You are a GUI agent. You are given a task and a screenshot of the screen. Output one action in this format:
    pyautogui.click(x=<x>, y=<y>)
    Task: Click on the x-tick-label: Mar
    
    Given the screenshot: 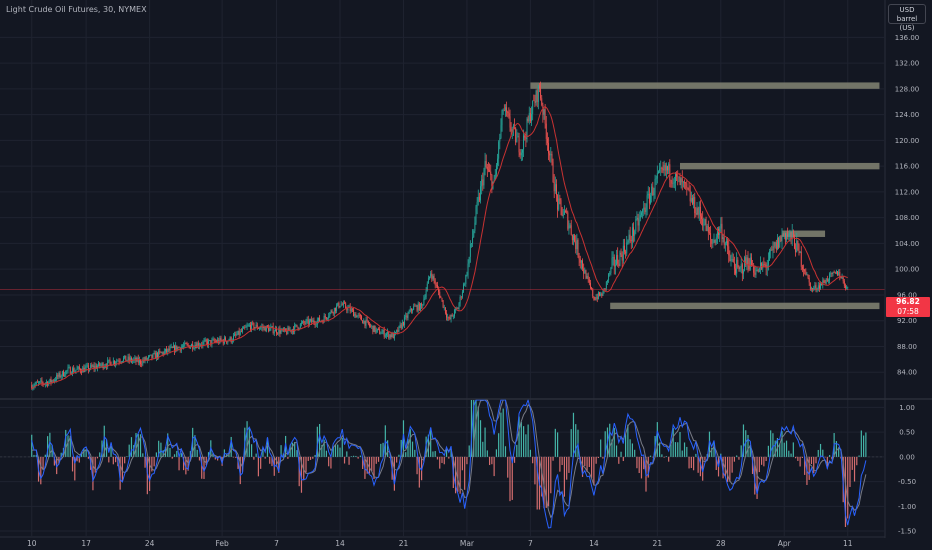 What is the action you would take?
    pyautogui.click(x=467, y=543)
    